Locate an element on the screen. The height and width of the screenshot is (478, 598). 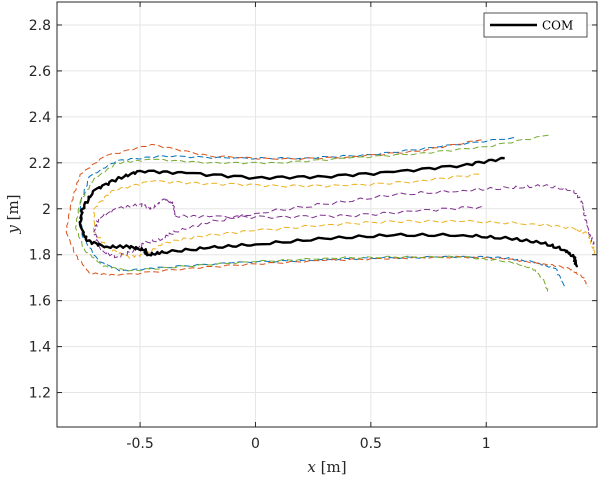
y-tick-label: 1.2 is located at coordinates (40, 394).